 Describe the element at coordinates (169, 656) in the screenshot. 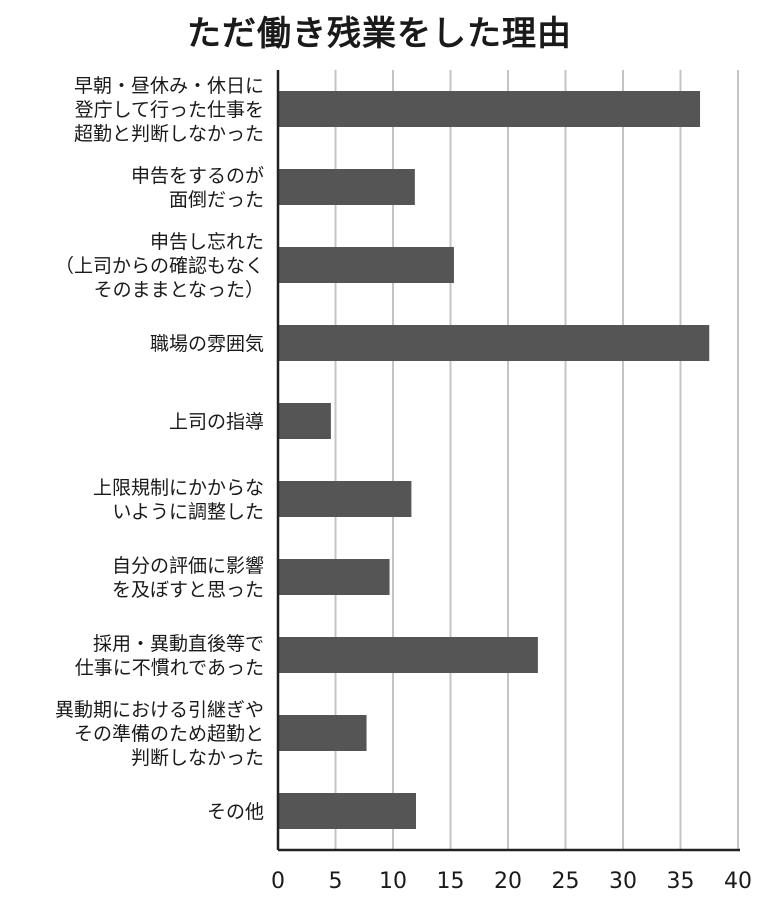

I see `category-label-7: 採用・異動直後等で仕事に不慣れであった` at that location.